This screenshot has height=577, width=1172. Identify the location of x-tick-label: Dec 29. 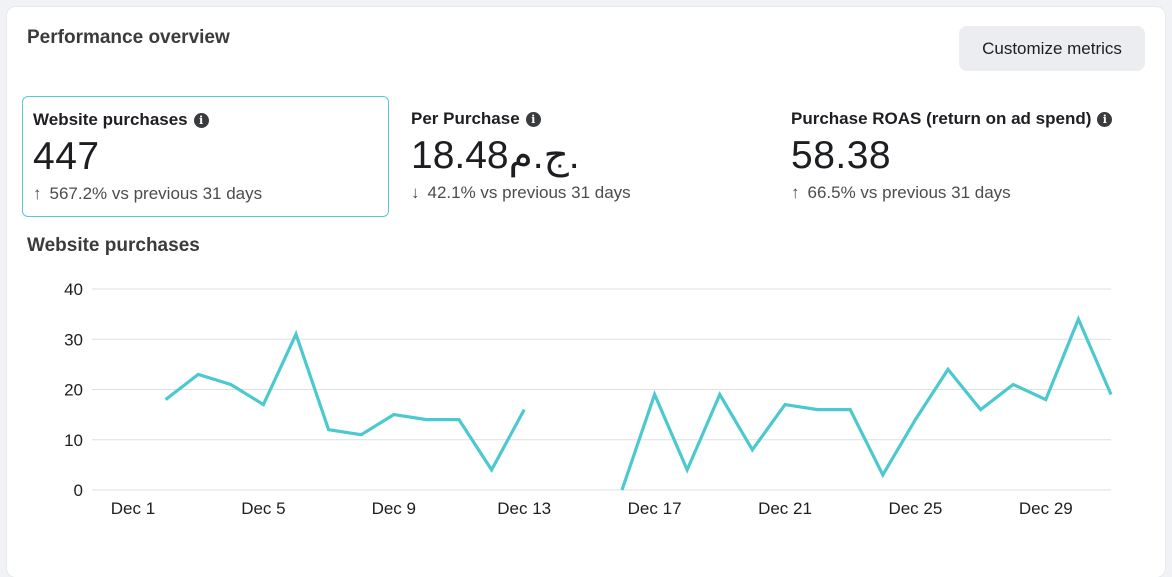
(1046, 508).